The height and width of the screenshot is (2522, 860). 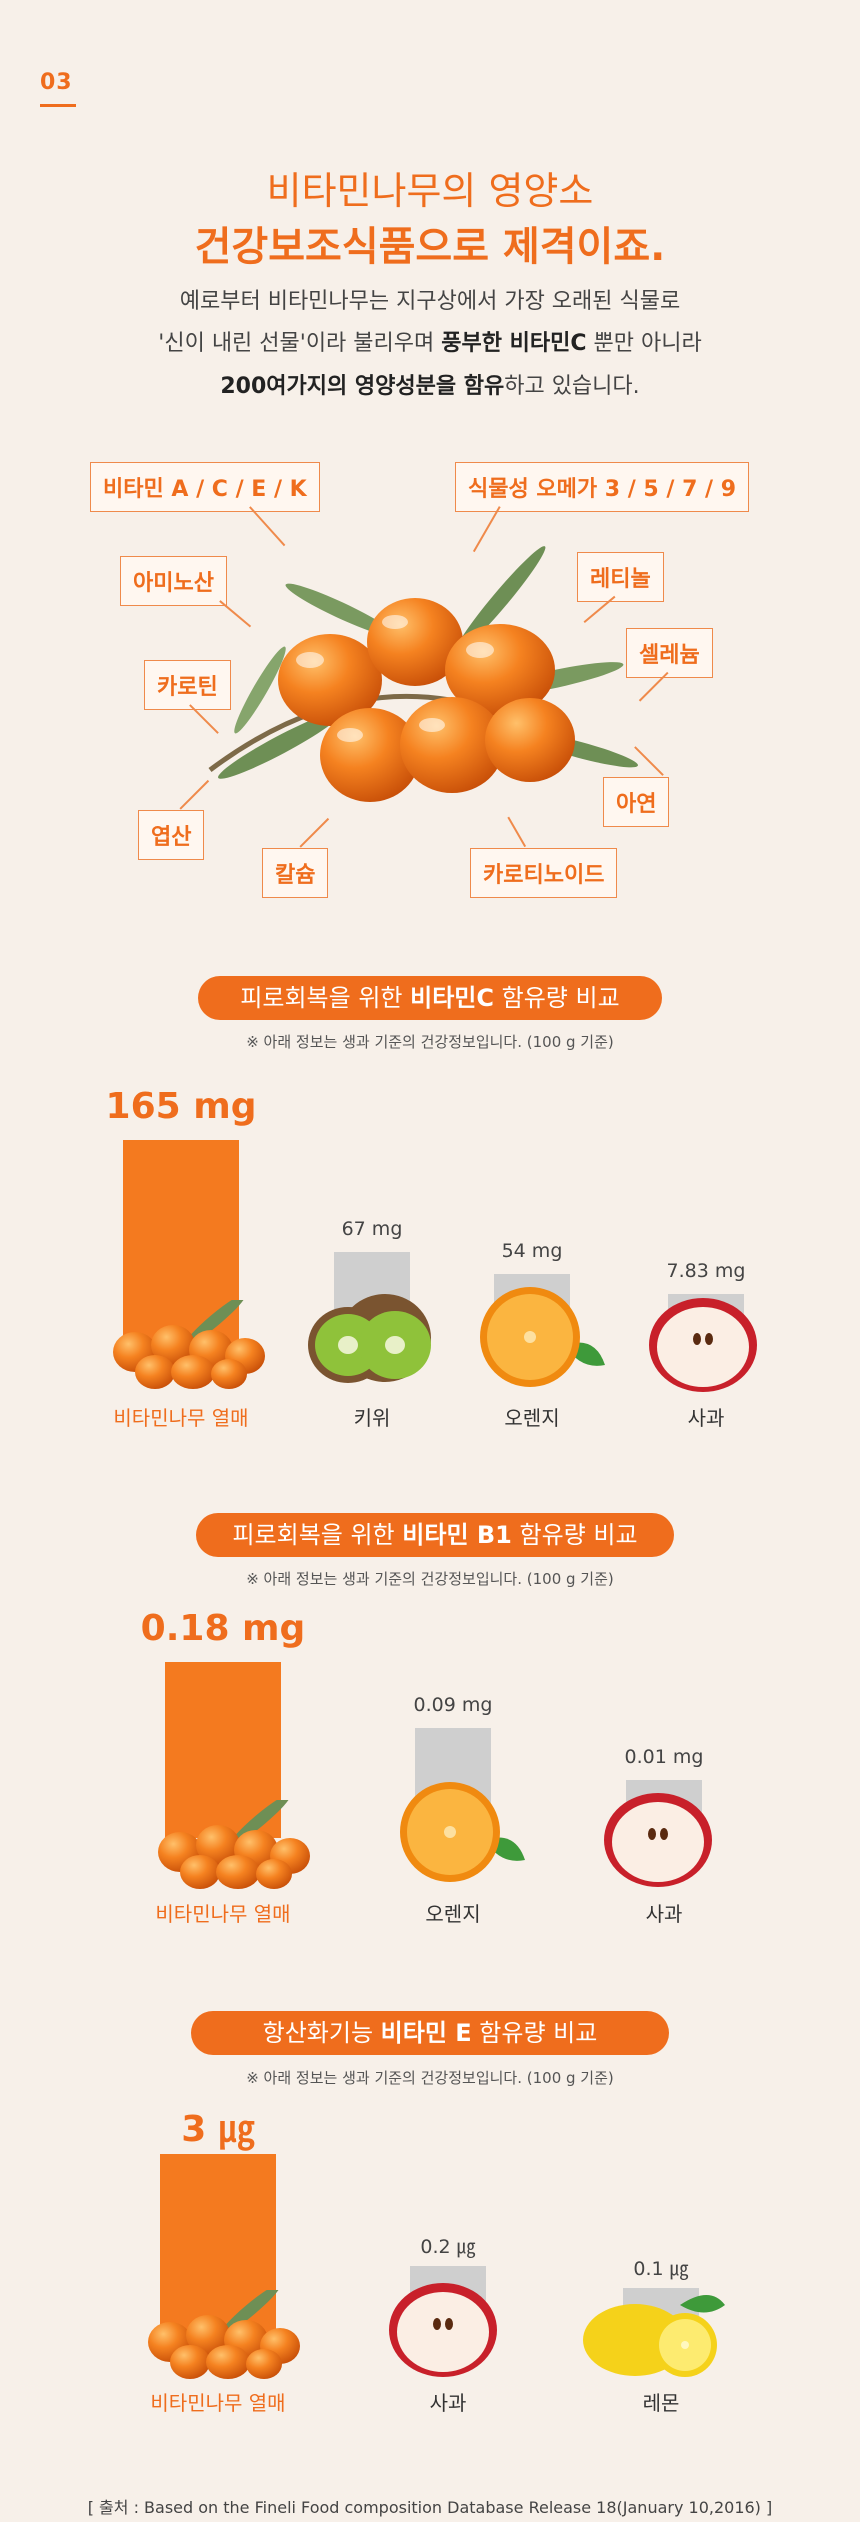 What do you see at coordinates (56, 82) in the screenshot?
I see `section-number: 03` at bounding box center [56, 82].